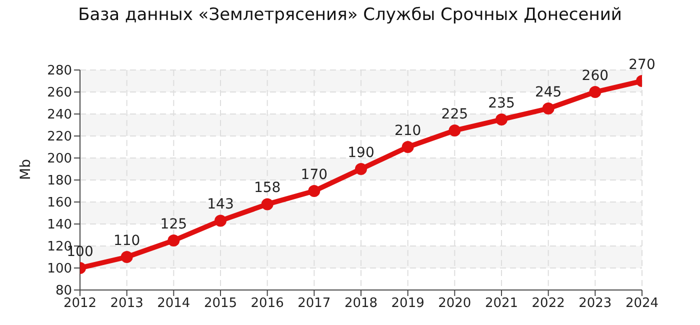 This screenshot has width=700, height=325. I want to click on y-tick-label: 240, so click(59, 115).